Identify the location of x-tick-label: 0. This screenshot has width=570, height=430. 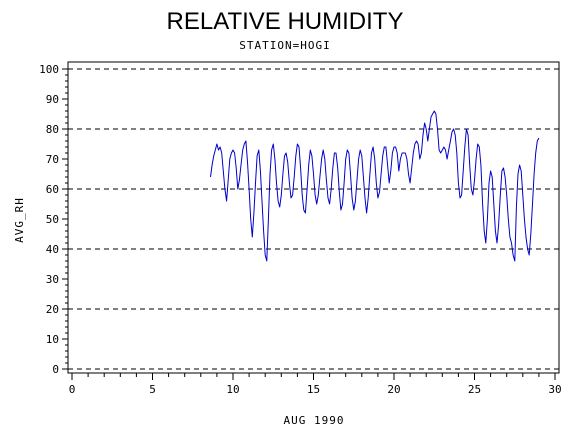
(72, 389).